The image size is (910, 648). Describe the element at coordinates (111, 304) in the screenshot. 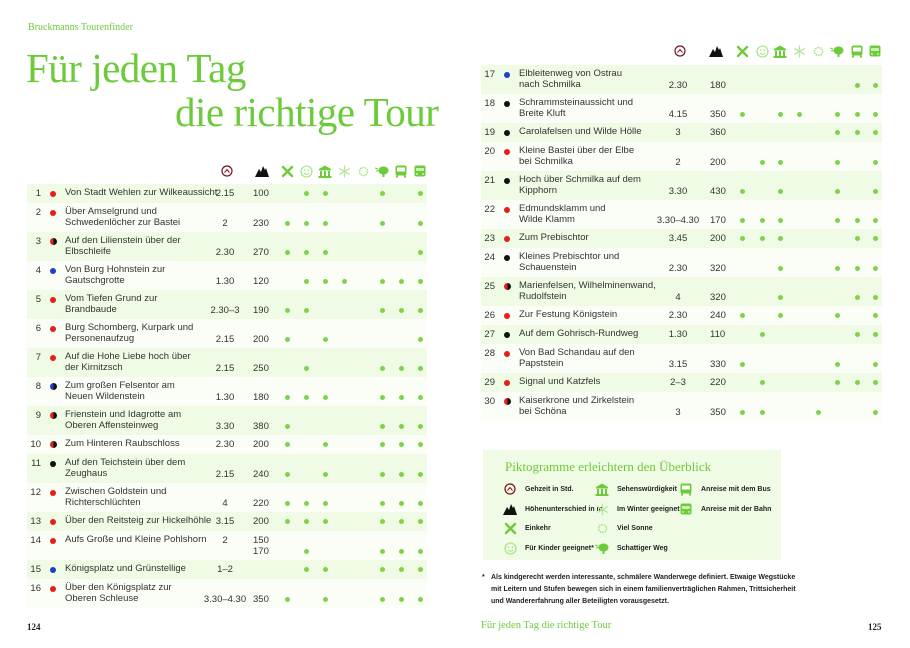

I see `tour-name: Vom Tiefen Grund zur Brandbaude` at that location.